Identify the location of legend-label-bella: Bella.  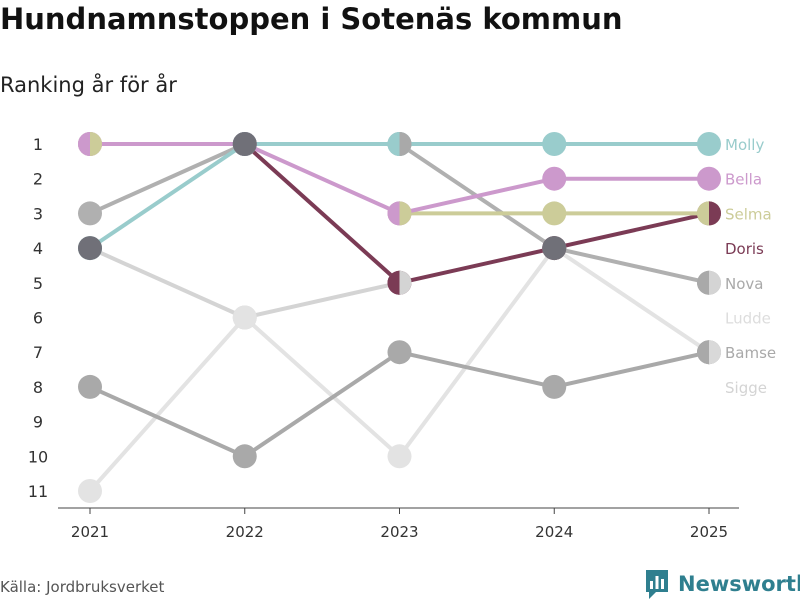
(743, 180).